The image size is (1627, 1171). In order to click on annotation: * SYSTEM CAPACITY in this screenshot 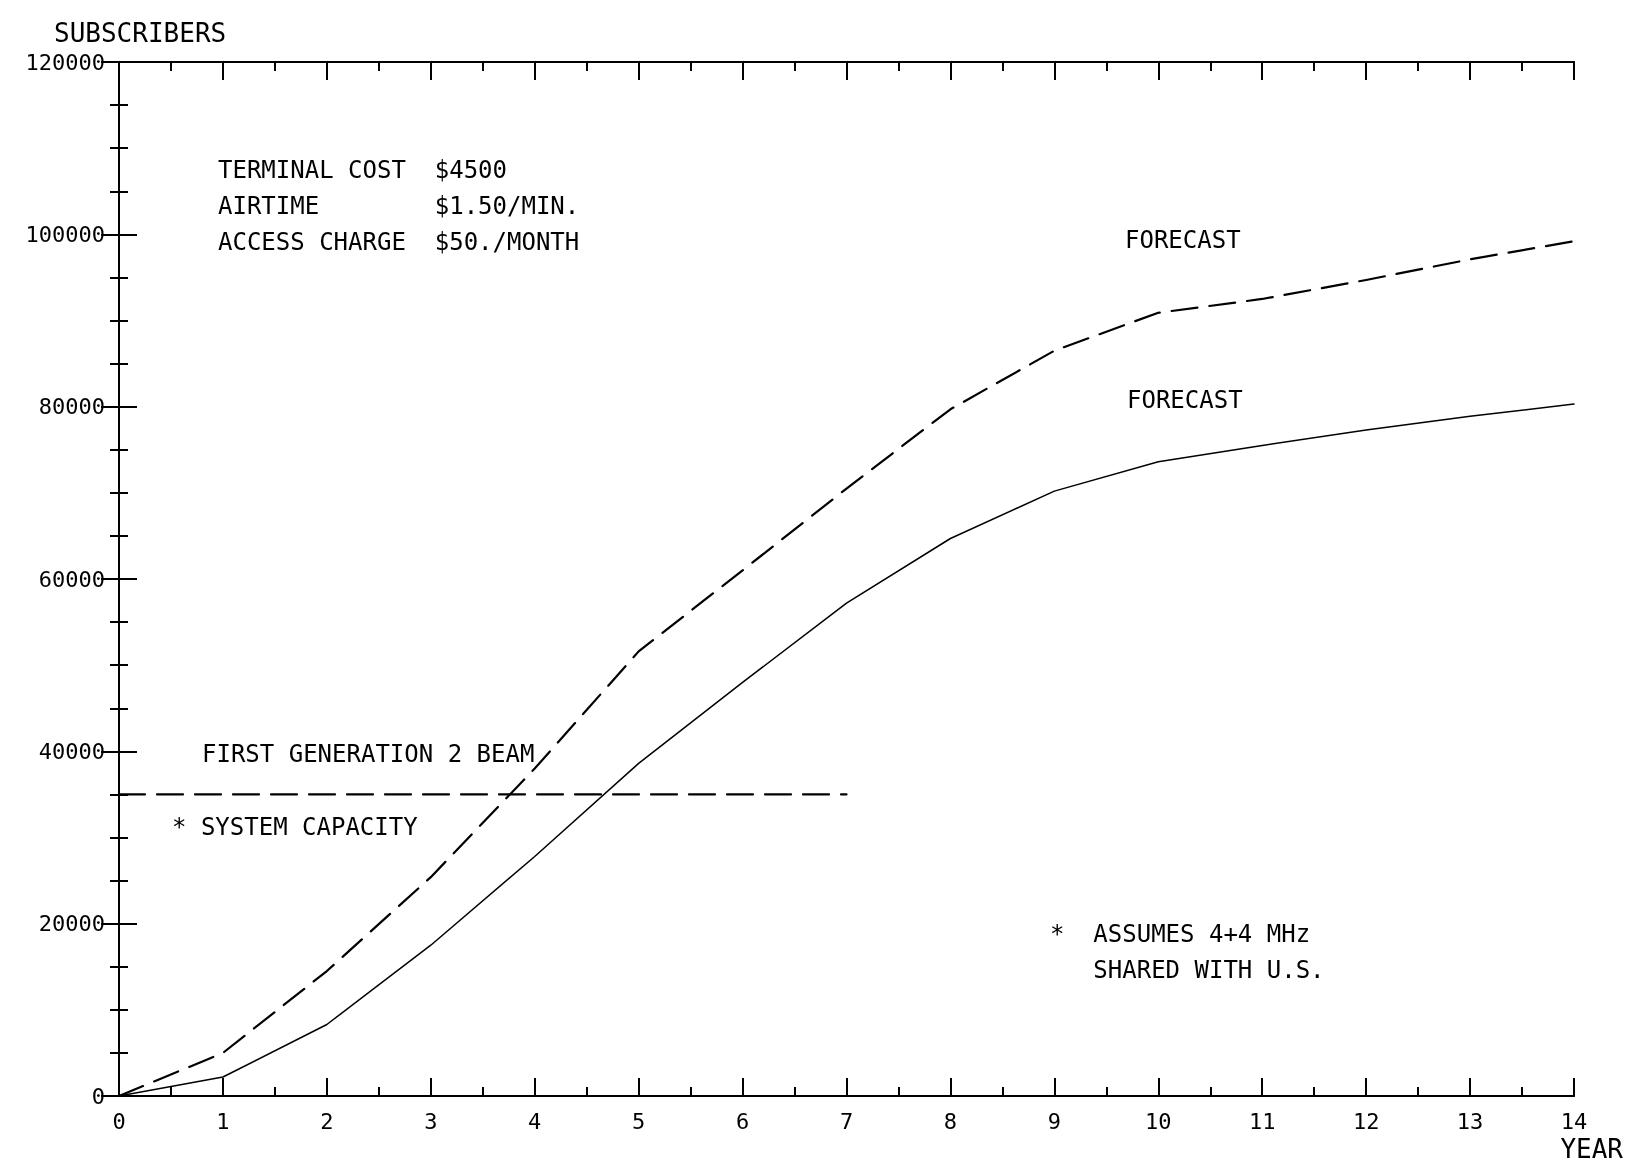, I will do `click(295, 827)`.